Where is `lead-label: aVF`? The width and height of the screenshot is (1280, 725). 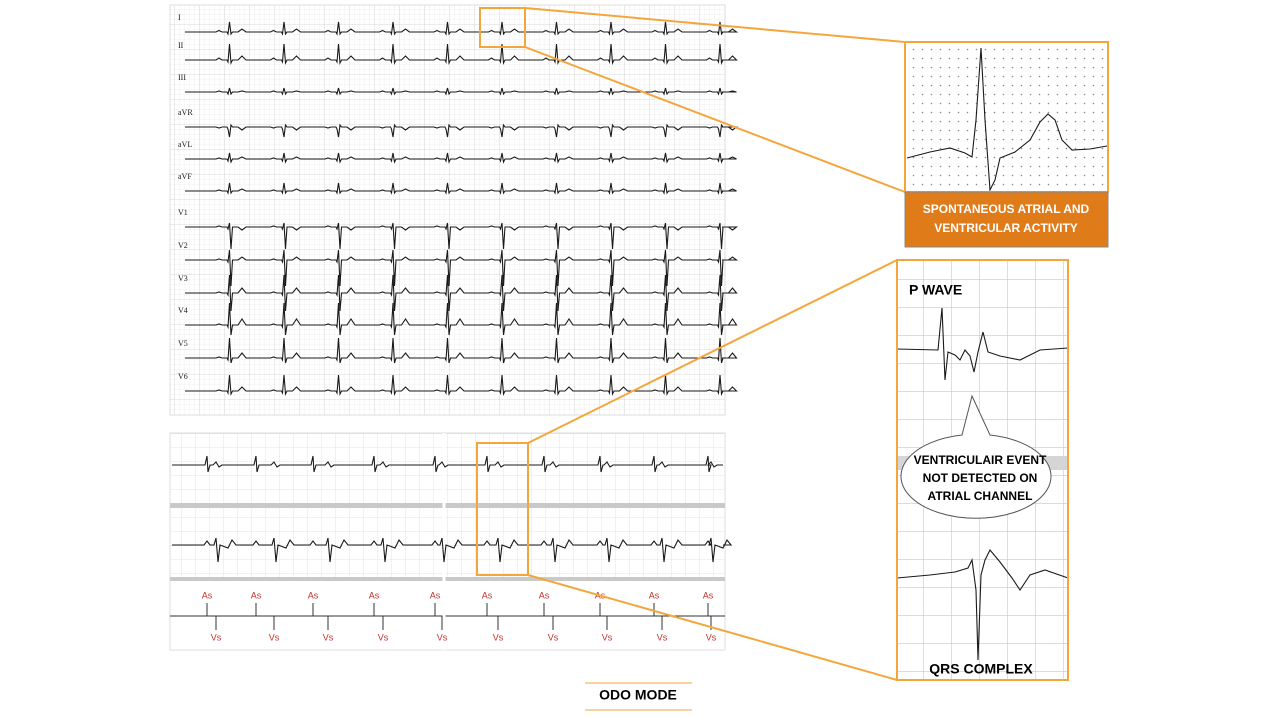
lead-label: aVF is located at coordinates (185, 176).